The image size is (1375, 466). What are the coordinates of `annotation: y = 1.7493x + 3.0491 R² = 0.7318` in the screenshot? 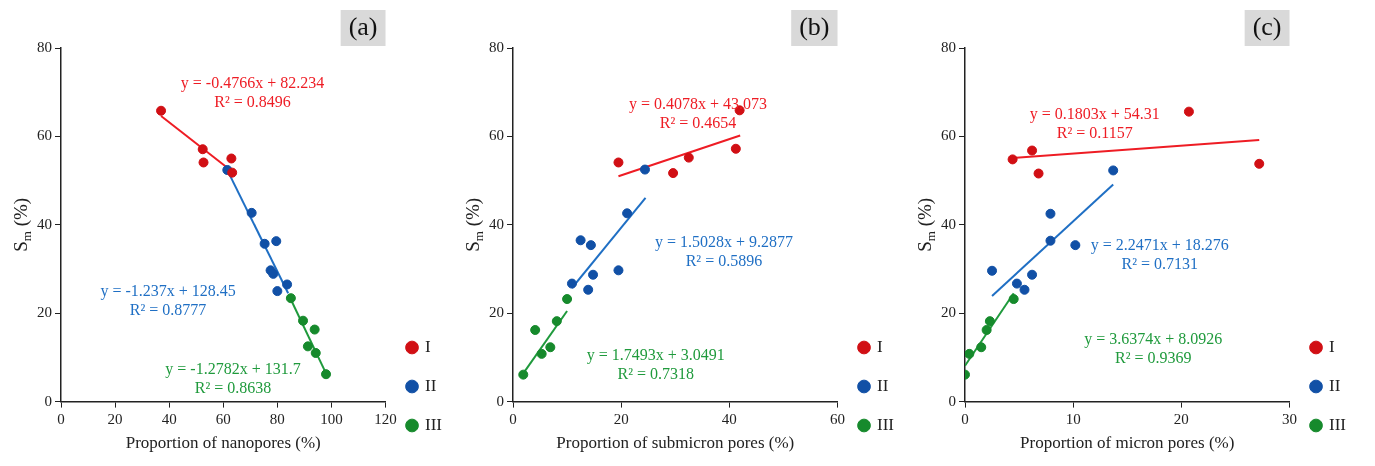 It's located at (655, 363).